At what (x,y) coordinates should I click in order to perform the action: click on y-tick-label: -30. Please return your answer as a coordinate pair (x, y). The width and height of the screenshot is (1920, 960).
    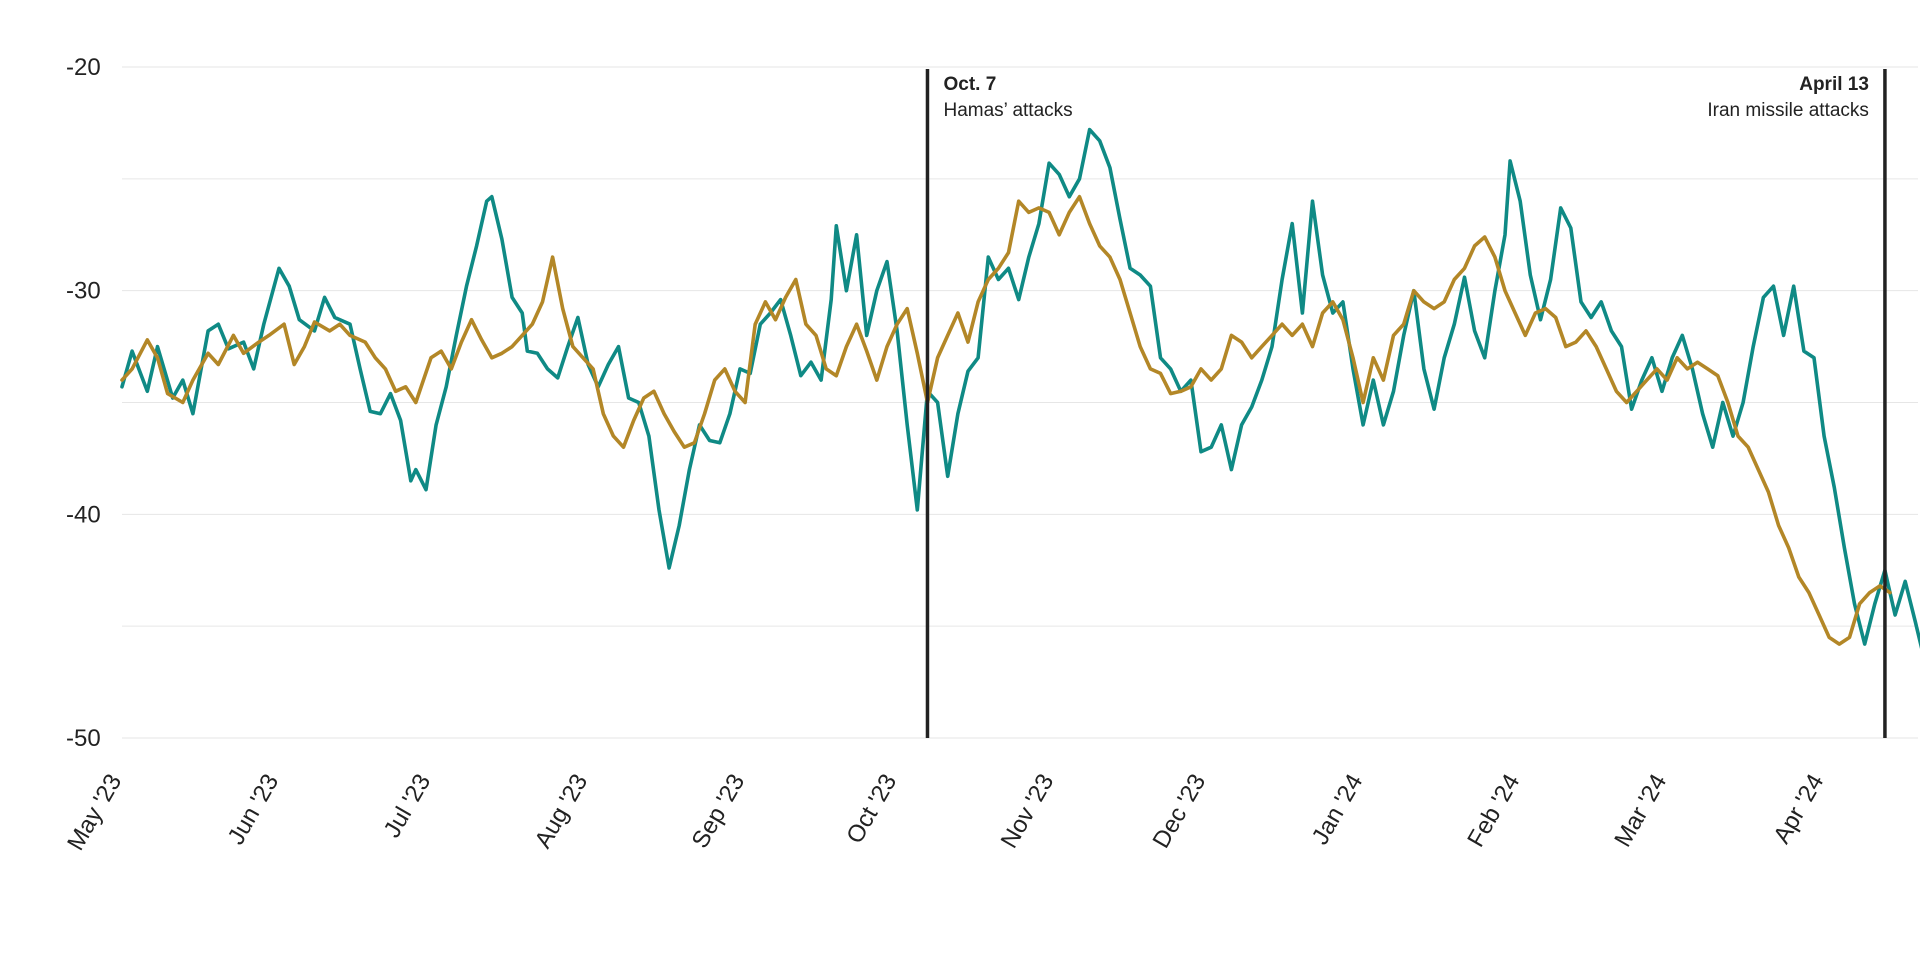
    Looking at the image, I should click on (83, 291).